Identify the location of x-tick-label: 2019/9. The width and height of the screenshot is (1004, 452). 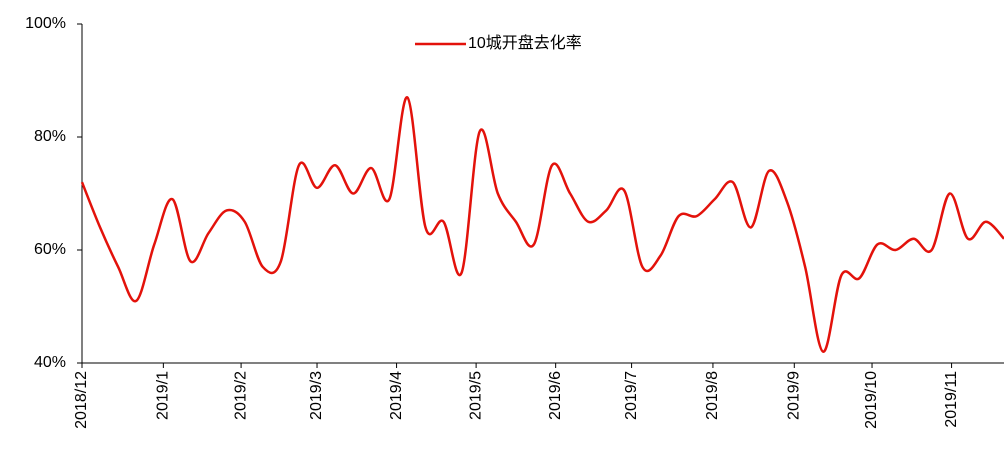
(794, 395).